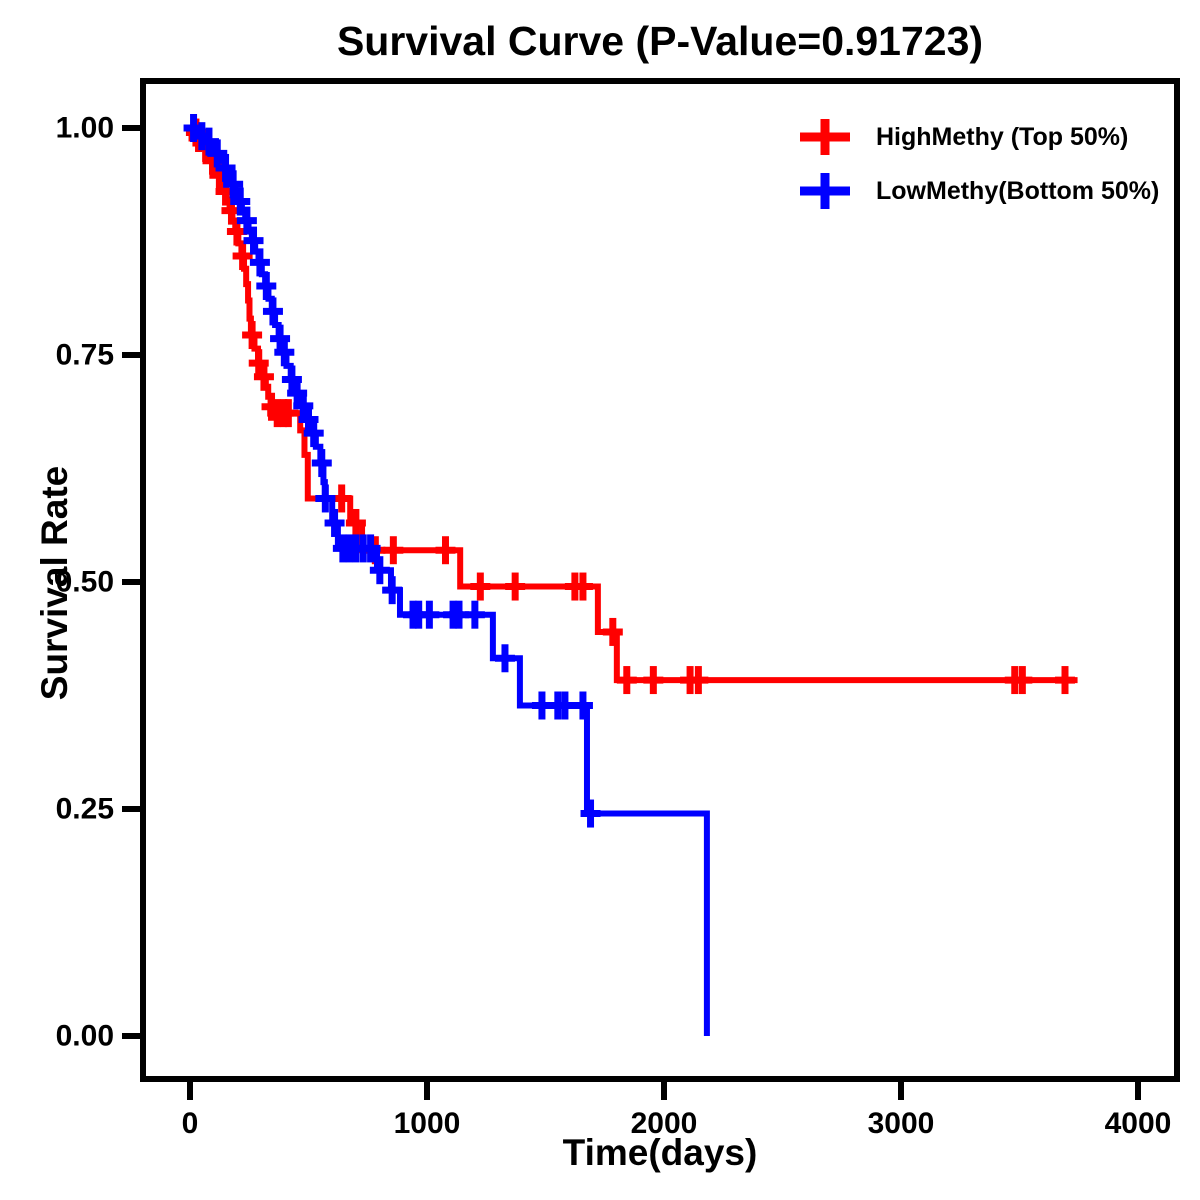 This screenshot has height=1200, width=1200. I want to click on legend: HighMethy (Top 50%) LowMethy(Bottom 50%), so click(977, 164).